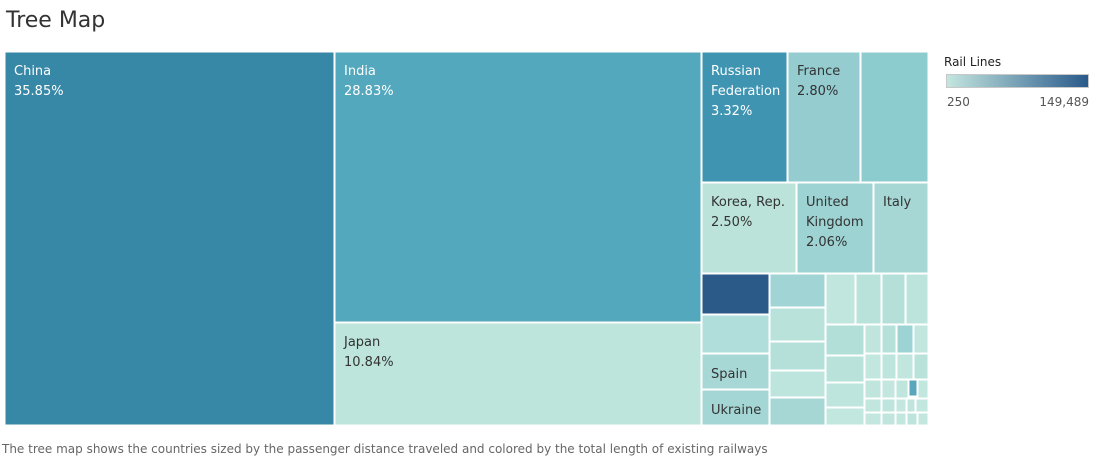 This screenshot has height=458, width=1095. I want to click on tile-label: Spain, so click(729, 374).